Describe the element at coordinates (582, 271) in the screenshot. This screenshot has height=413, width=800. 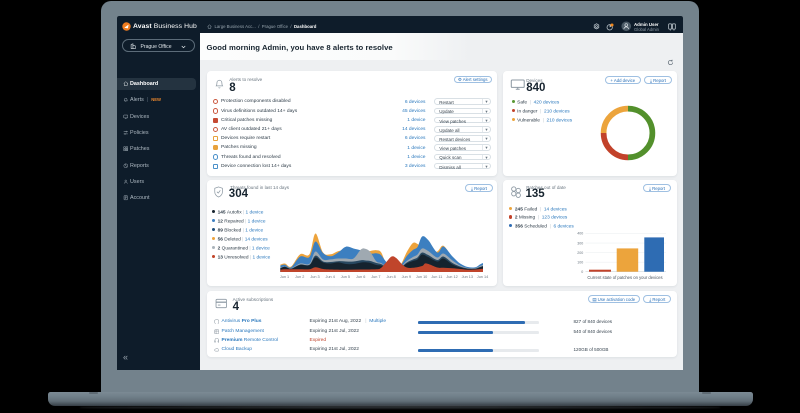
I see `svg-text: 0` at that location.